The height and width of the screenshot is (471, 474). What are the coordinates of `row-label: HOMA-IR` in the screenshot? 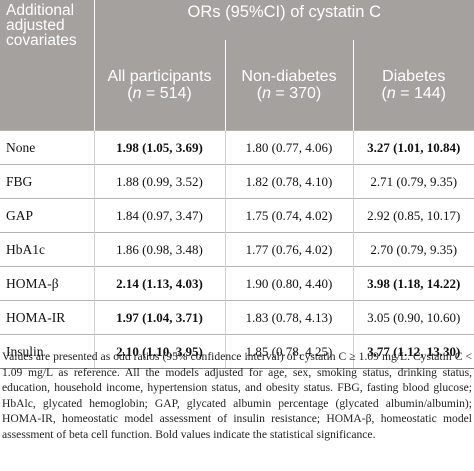 It's located at (47, 317).